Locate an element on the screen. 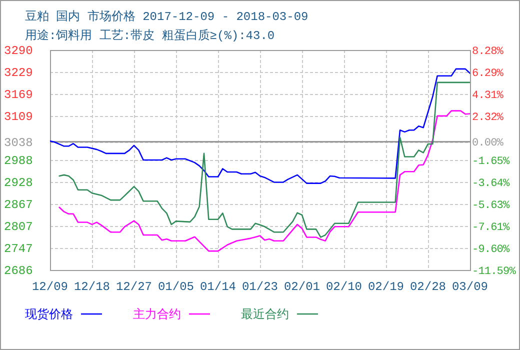 The width and height of the screenshot is (520, 350). x-tick-label: 01/14 is located at coordinates (218, 287).